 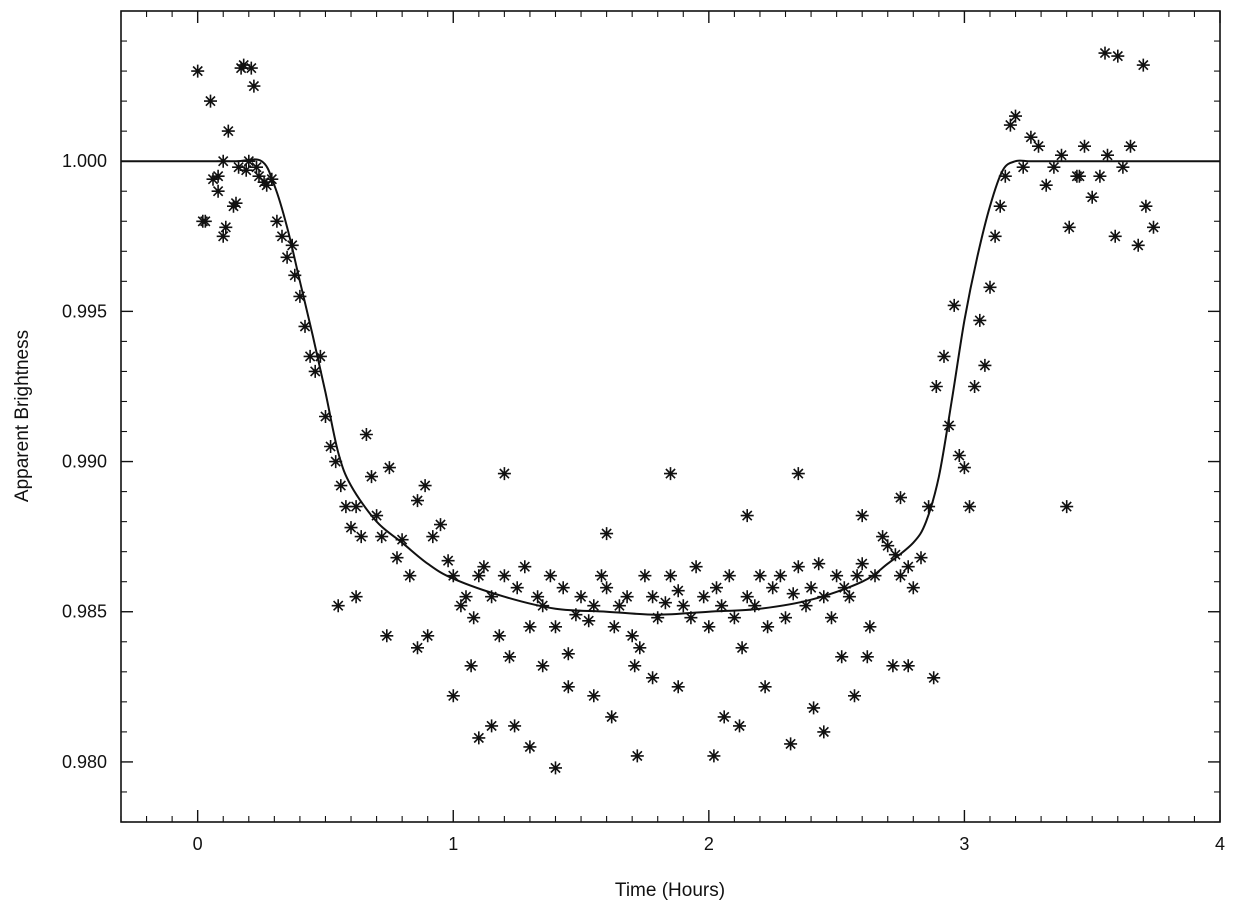 What do you see at coordinates (84, 612) in the screenshot?
I see `y-tick-label: 0.985` at bounding box center [84, 612].